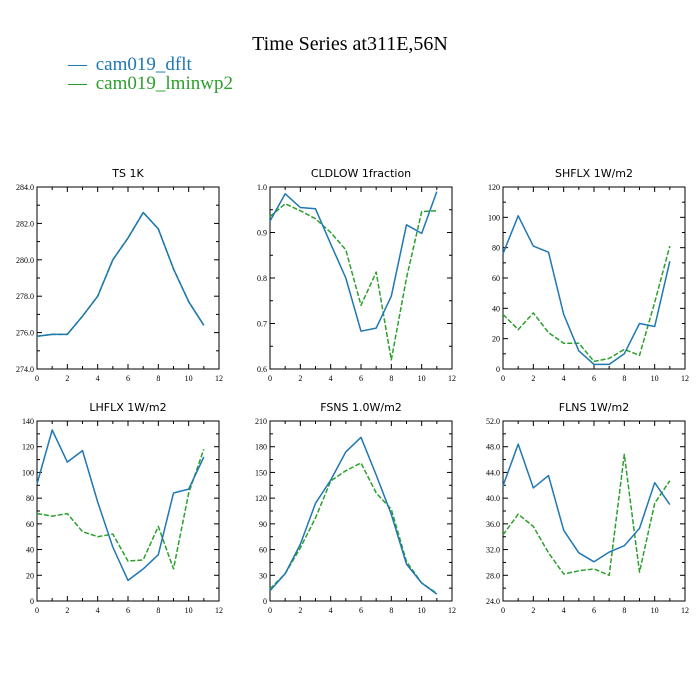 The height and width of the screenshot is (700, 700). What do you see at coordinates (261, 421) in the screenshot?
I see `y-tick-label-fsns: 210` at bounding box center [261, 421].